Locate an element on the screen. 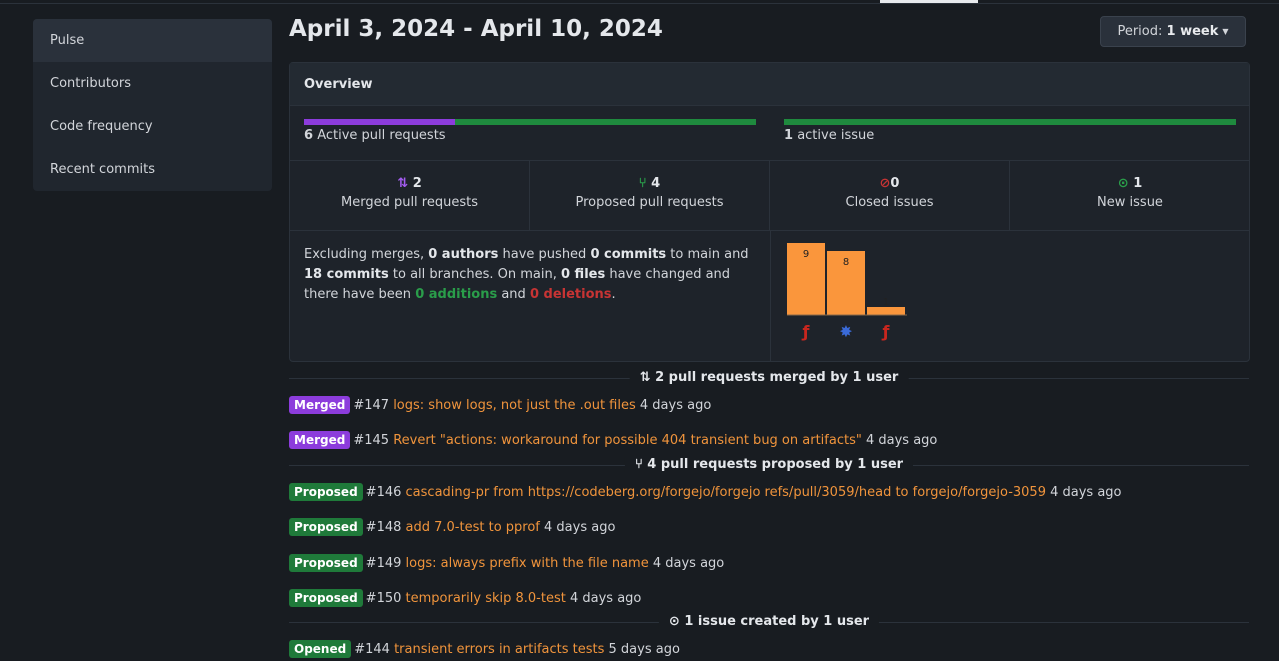 Image resolution: width=1279 pixels, height=661 pixels. top-border is located at coordinates (639, 3).